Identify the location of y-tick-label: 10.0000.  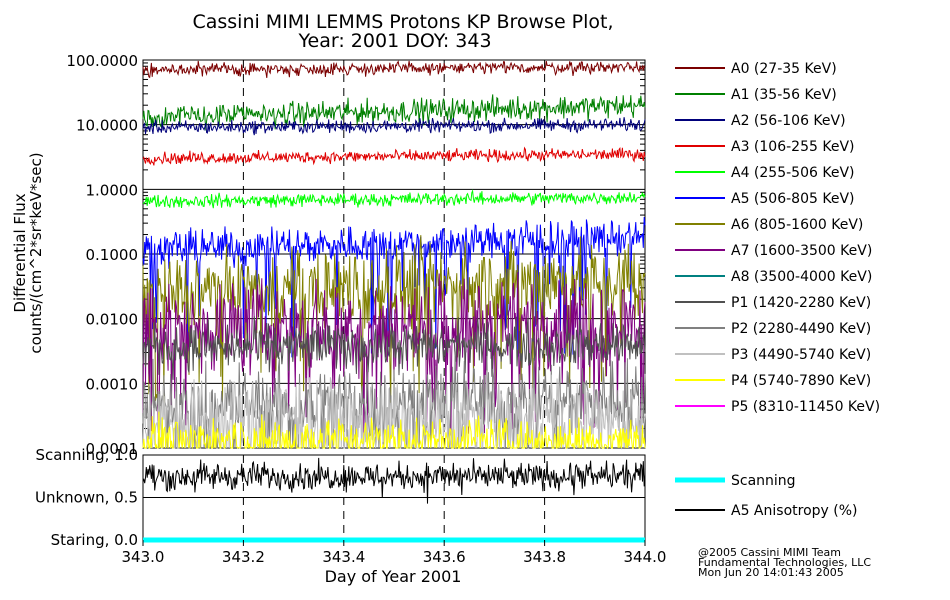
(107, 126).